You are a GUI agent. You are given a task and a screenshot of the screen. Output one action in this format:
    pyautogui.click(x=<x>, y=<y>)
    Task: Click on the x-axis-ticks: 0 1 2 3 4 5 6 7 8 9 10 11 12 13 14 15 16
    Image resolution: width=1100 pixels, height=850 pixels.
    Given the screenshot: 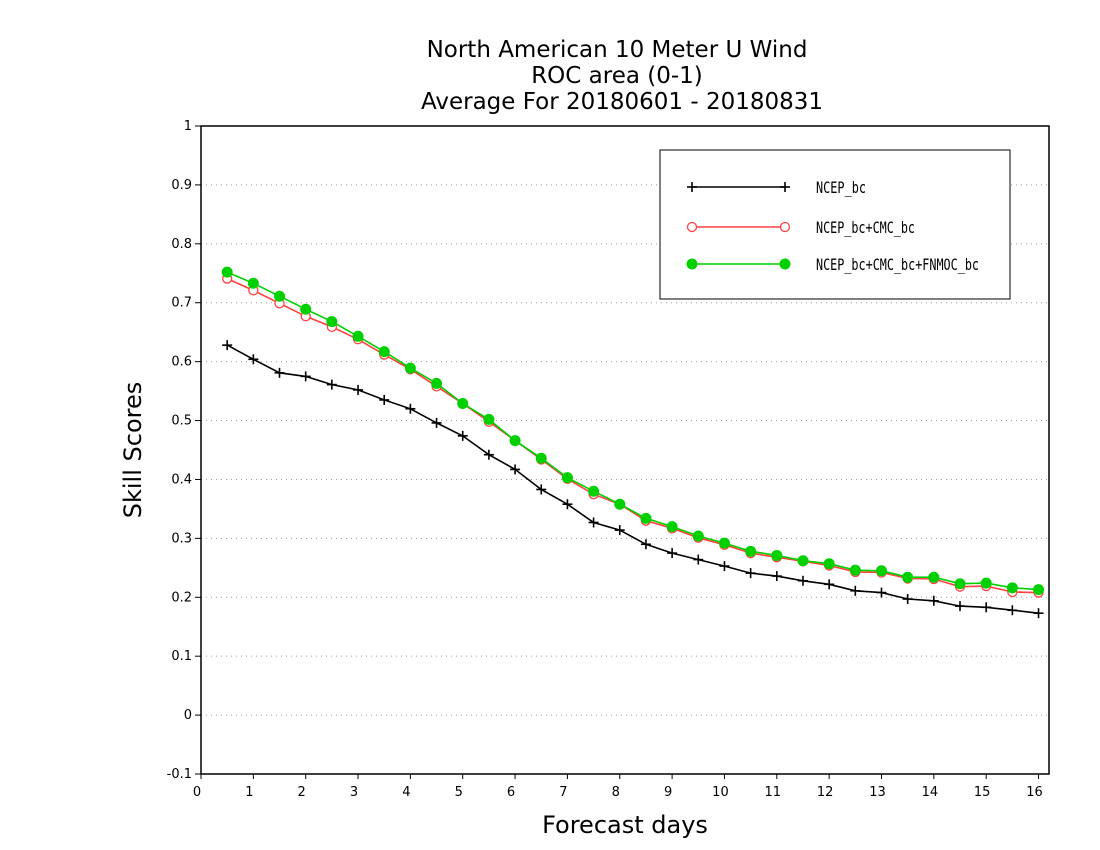 What is the action you would take?
    pyautogui.click(x=618, y=787)
    